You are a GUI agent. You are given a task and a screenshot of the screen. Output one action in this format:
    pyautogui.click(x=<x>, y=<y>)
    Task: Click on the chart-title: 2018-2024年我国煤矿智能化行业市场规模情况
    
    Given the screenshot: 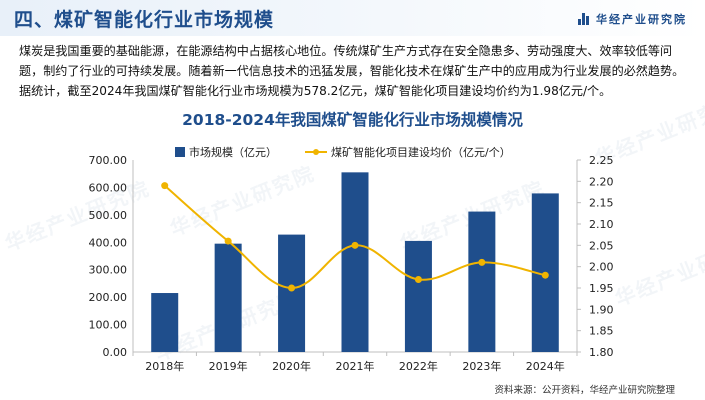 What is the action you would take?
    pyautogui.click(x=352, y=120)
    